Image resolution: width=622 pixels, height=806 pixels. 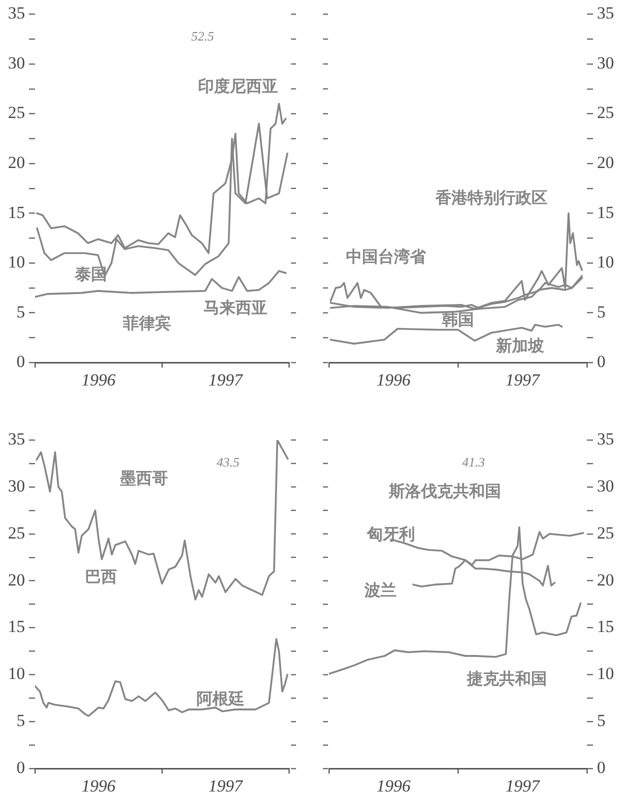 What do you see at coordinates (380, 590) in the screenshot?
I see `series-label: 波兰` at bounding box center [380, 590].